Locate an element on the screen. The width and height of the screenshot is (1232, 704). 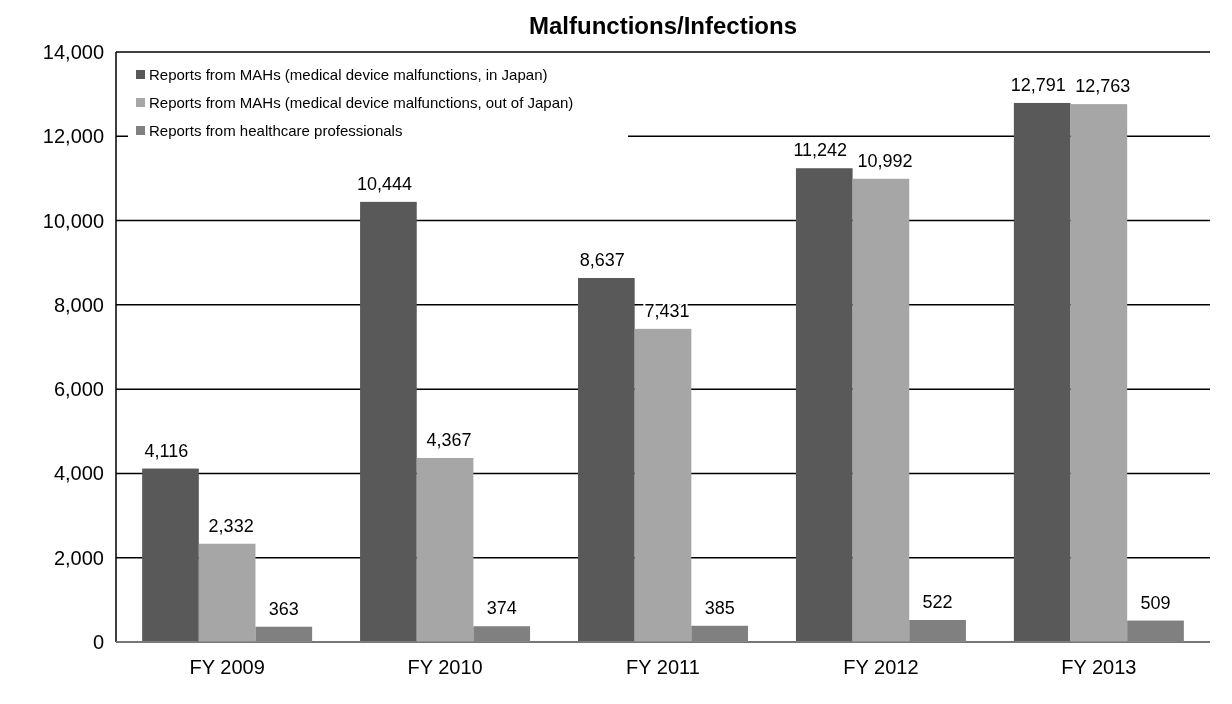
data-label: 10,992 is located at coordinates (885, 160).